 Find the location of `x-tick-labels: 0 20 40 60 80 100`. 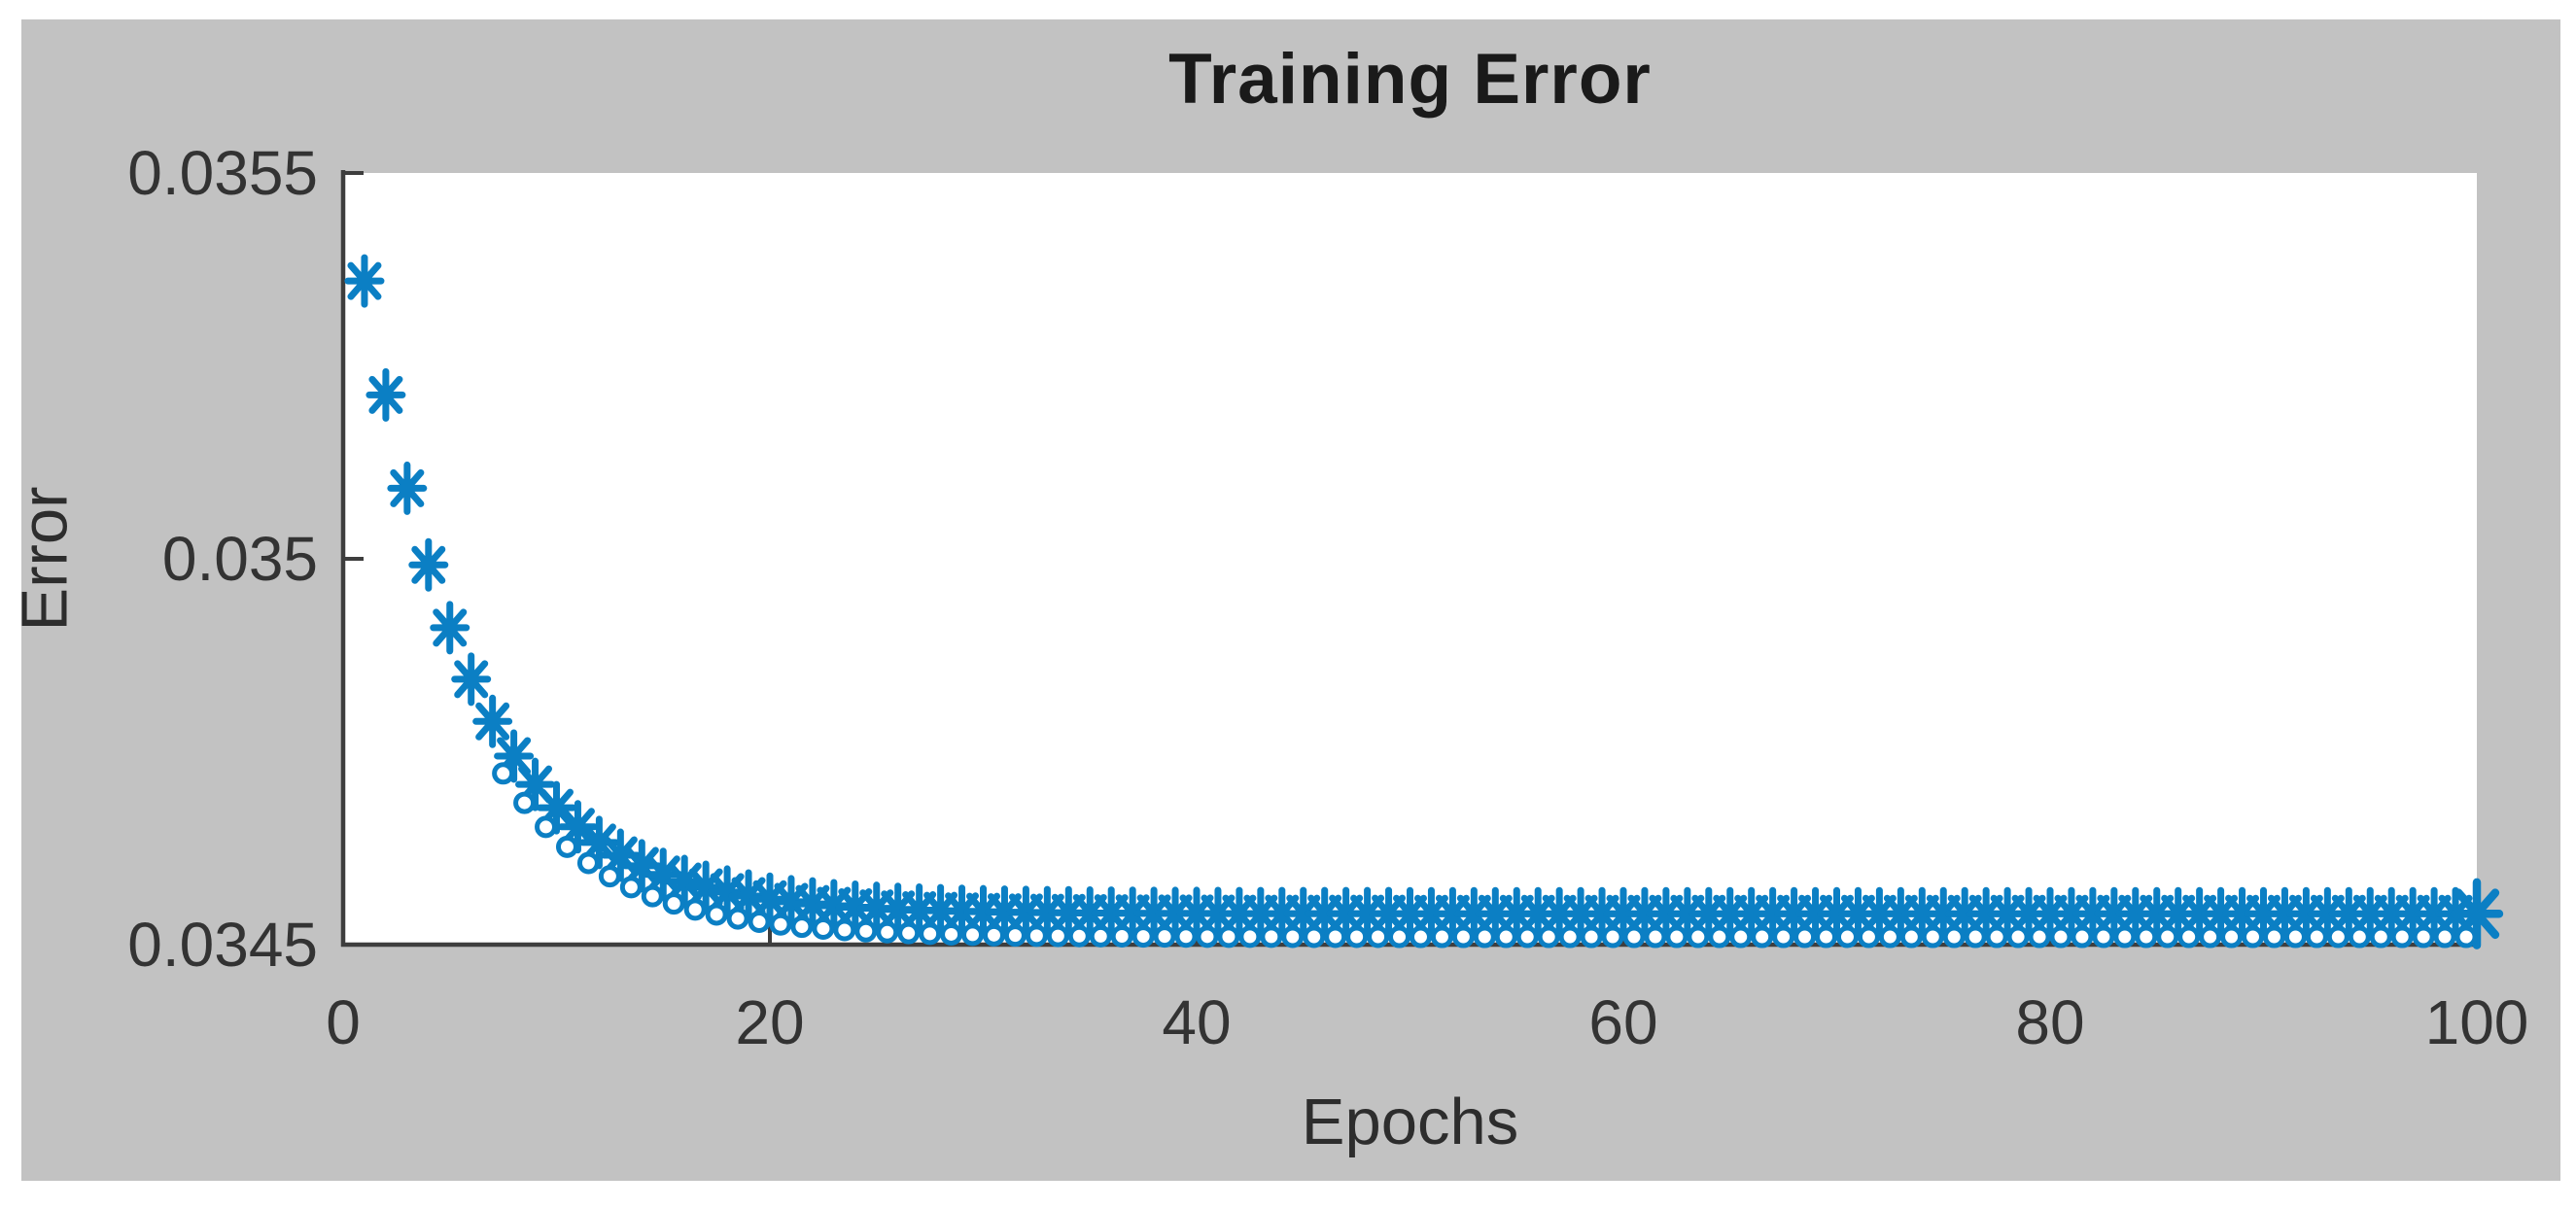

x-tick-labels: 0 20 40 60 80 100 is located at coordinates (1427, 1022).